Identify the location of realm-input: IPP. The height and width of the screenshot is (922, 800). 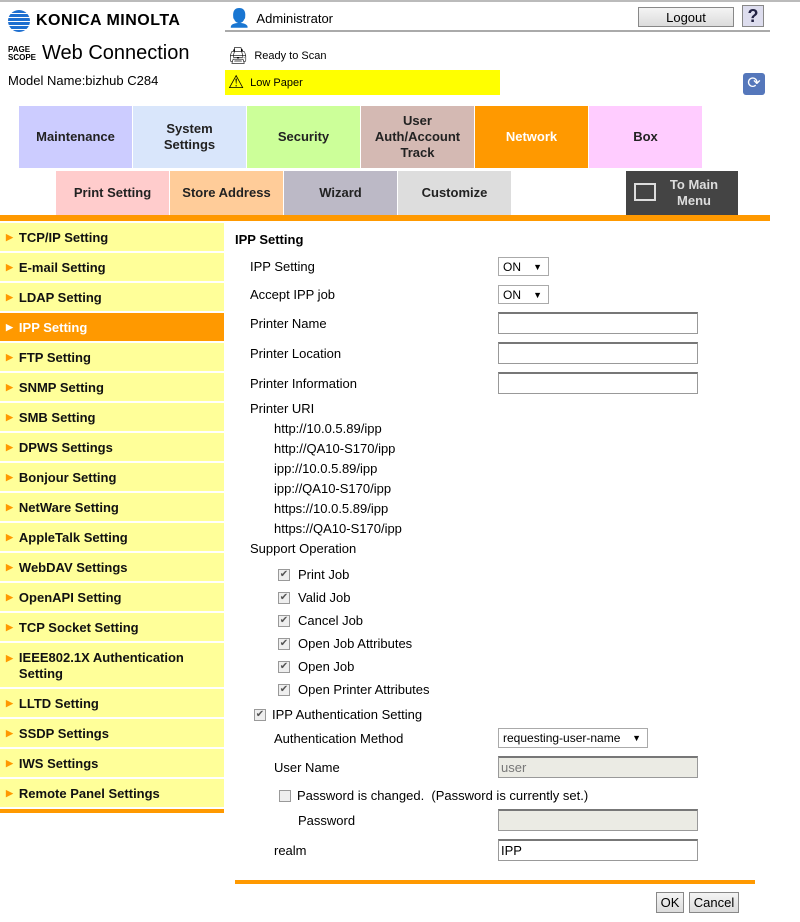
(598, 850).